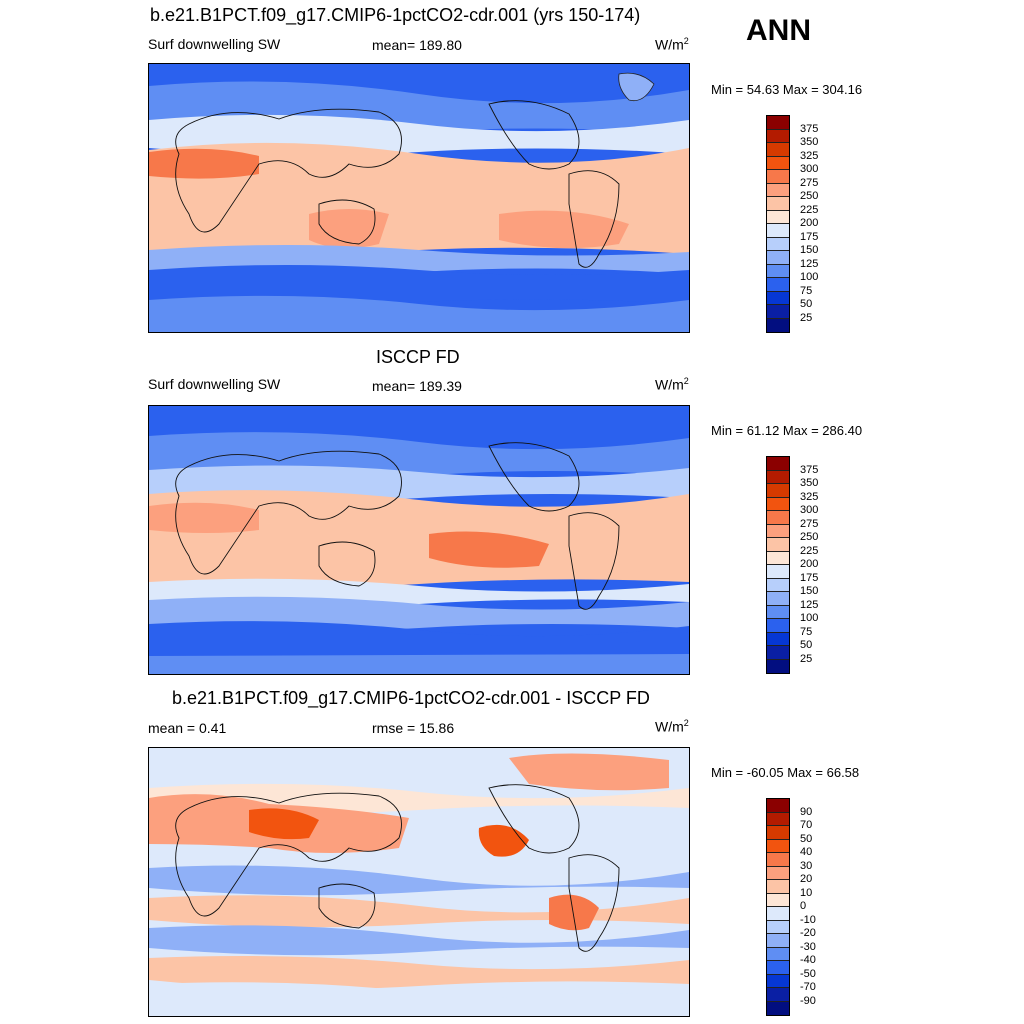 The image size is (1024, 1024). What do you see at coordinates (809, 169) in the screenshot?
I see `panel-1-colorbar-tick: 300` at bounding box center [809, 169].